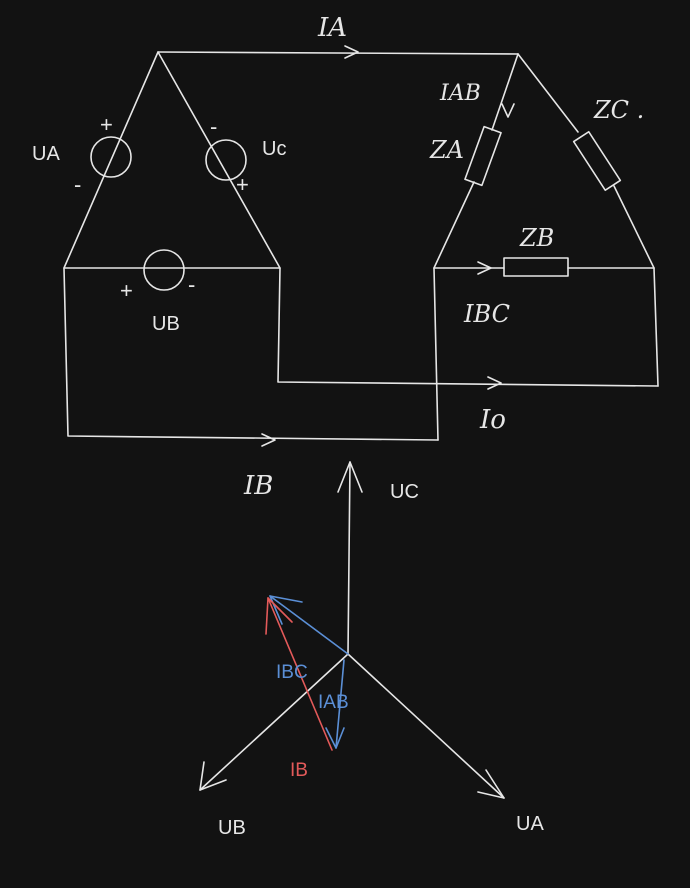  I want to click on load-side-c-upper, so click(548, 93).